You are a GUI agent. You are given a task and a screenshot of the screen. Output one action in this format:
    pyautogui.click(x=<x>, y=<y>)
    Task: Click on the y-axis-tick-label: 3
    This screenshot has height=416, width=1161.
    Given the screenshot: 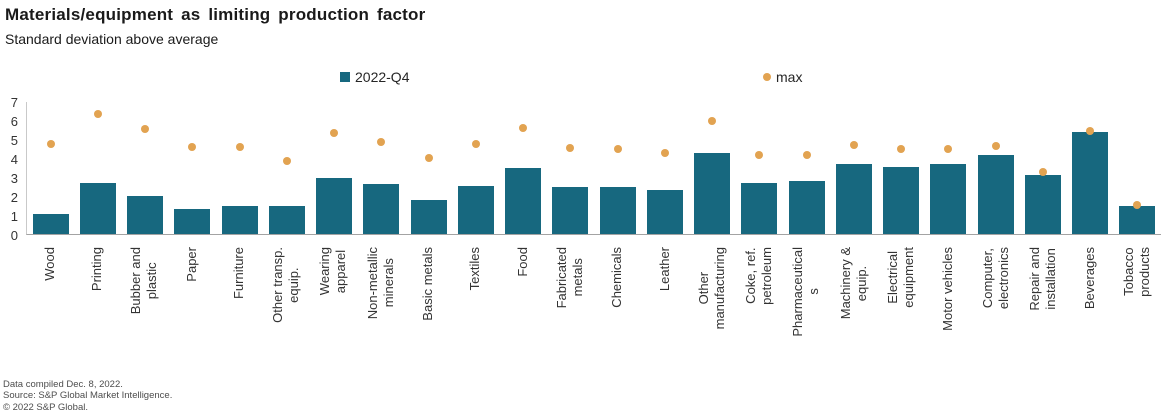 What is the action you would take?
    pyautogui.click(x=14, y=178)
    